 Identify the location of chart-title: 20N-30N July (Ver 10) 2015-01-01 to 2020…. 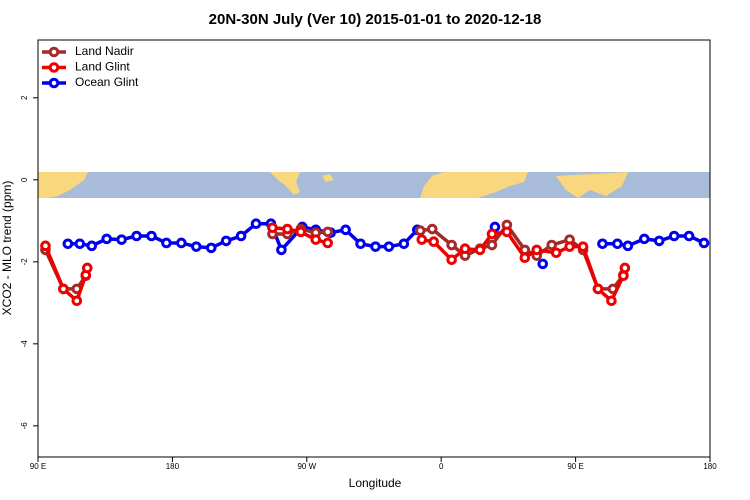
(375, 19).